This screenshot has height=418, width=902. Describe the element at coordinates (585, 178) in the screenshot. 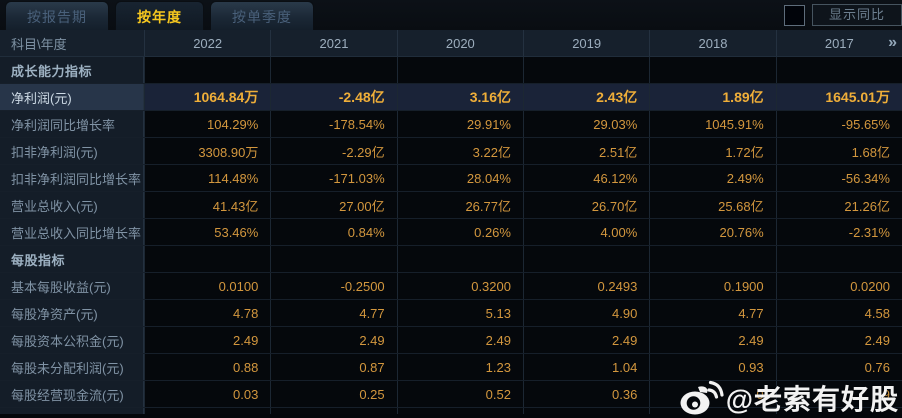

I see `cell-value: 46.12%` at that location.